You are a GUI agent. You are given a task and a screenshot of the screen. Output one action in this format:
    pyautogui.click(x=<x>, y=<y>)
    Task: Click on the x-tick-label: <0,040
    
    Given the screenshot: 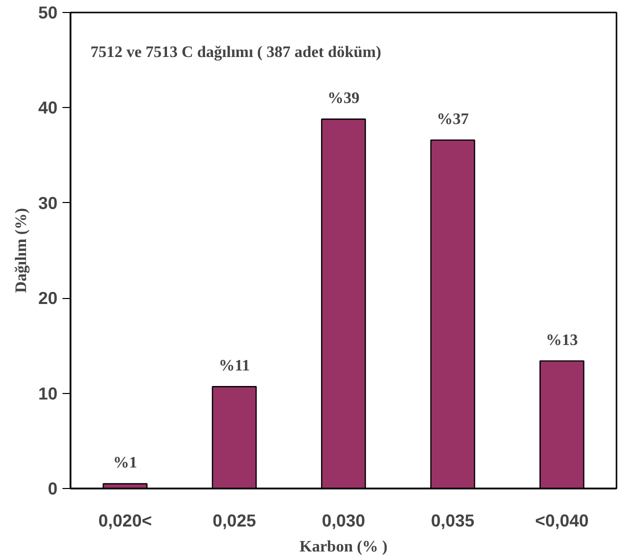 What is the action you would take?
    pyautogui.click(x=562, y=520)
    